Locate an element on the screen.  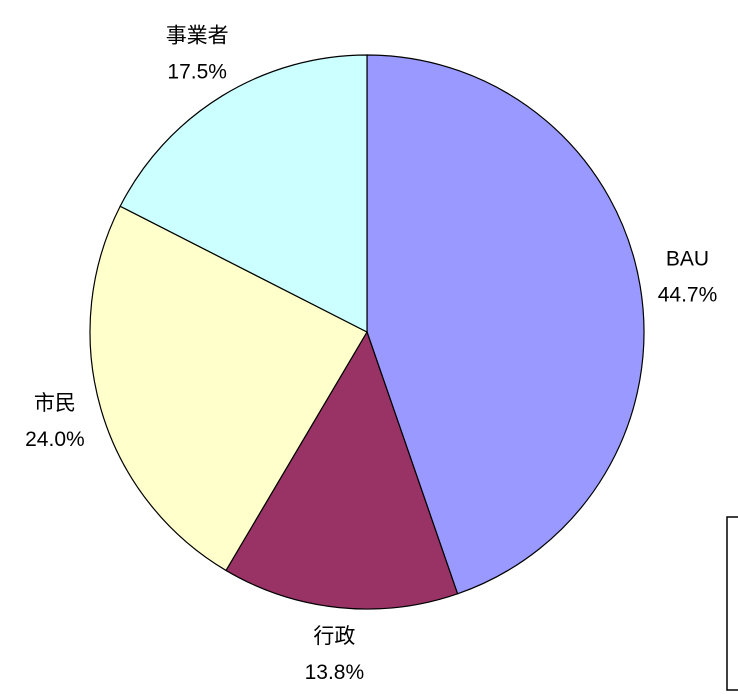
slice-value-label: 44.7% is located at coordinates (688, 295).